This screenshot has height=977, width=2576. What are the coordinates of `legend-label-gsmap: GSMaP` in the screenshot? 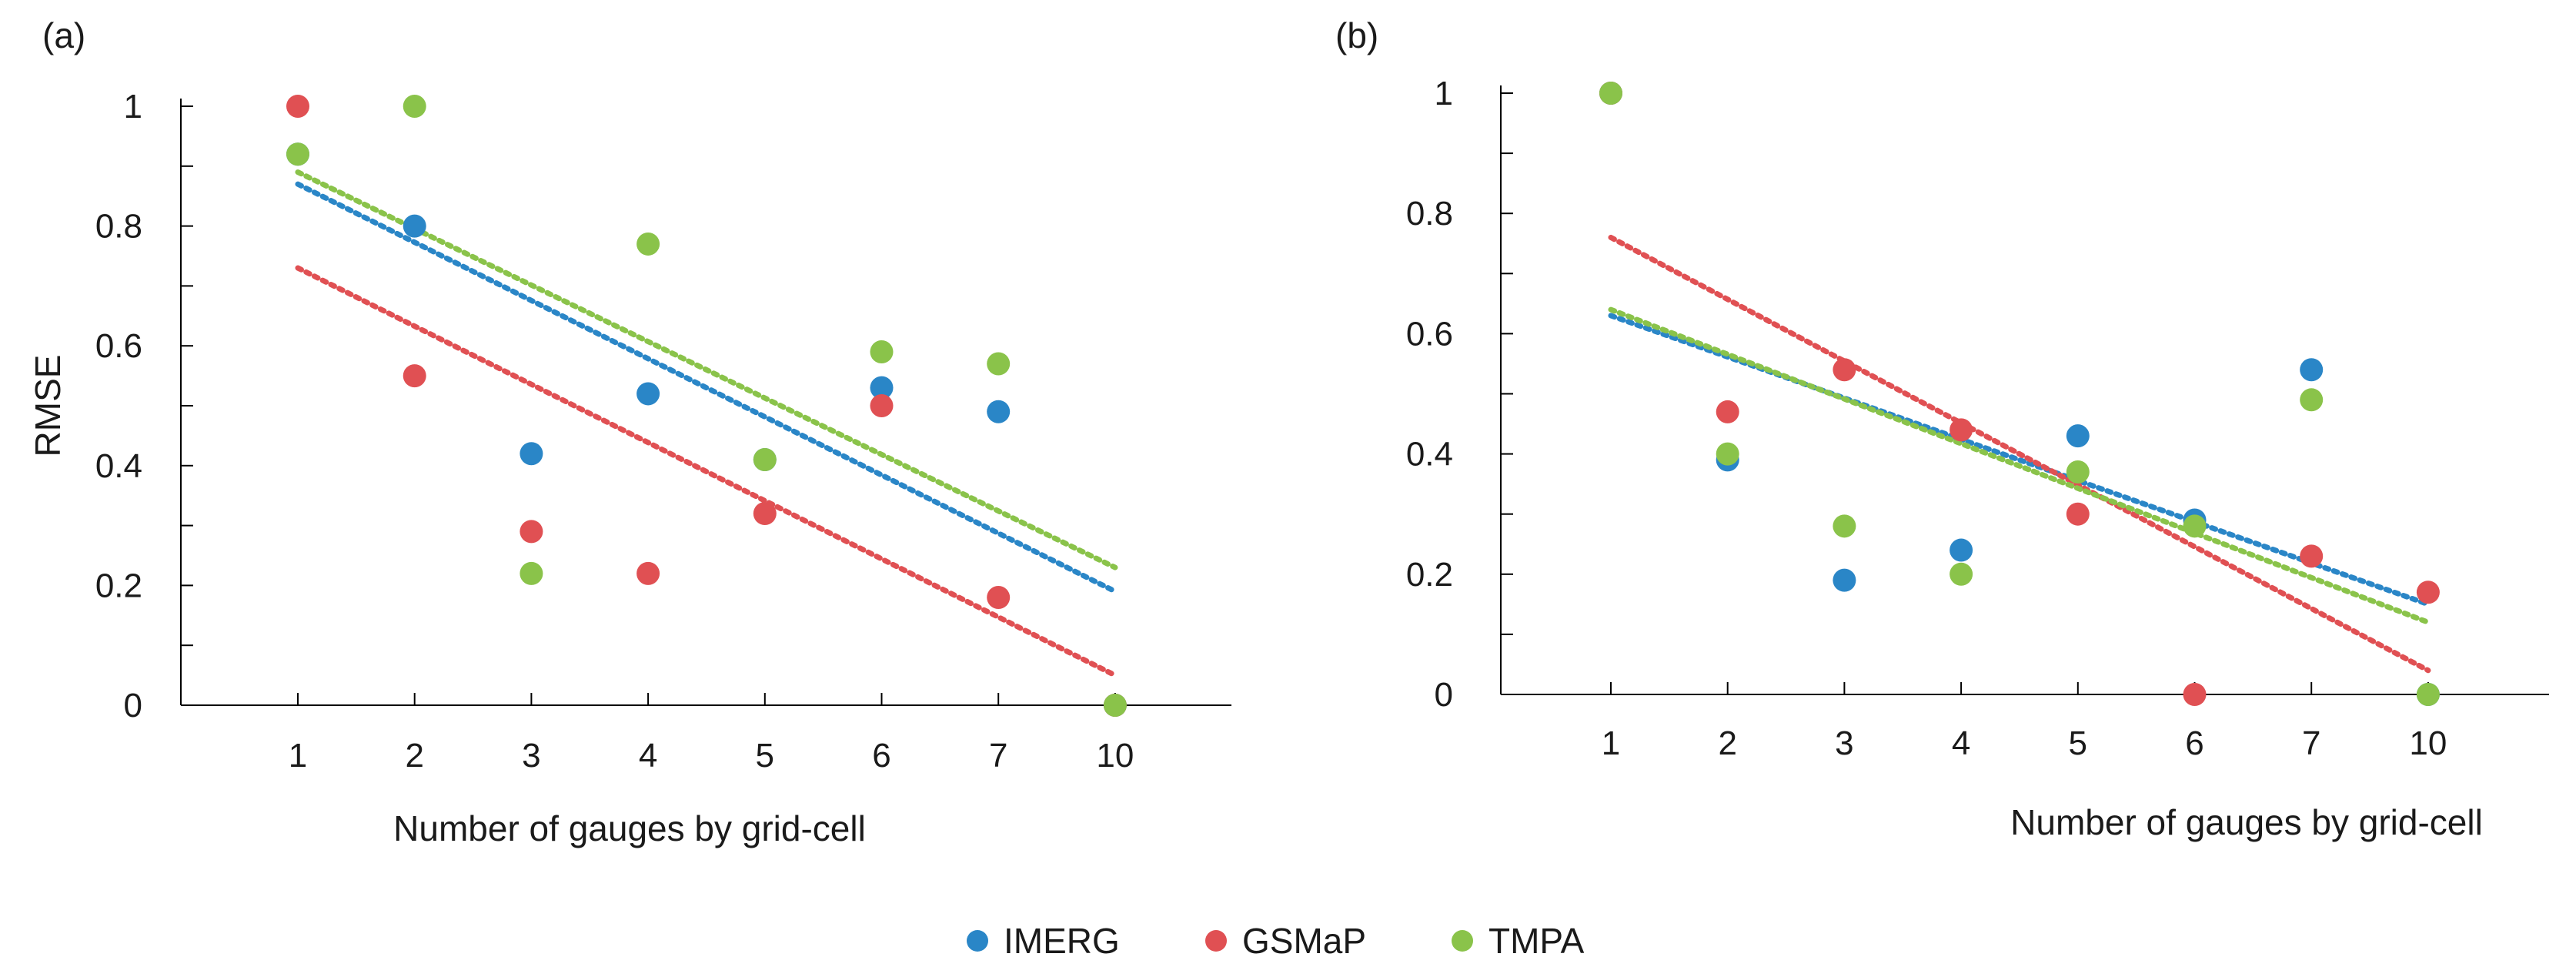 It's located at (1304, 941).